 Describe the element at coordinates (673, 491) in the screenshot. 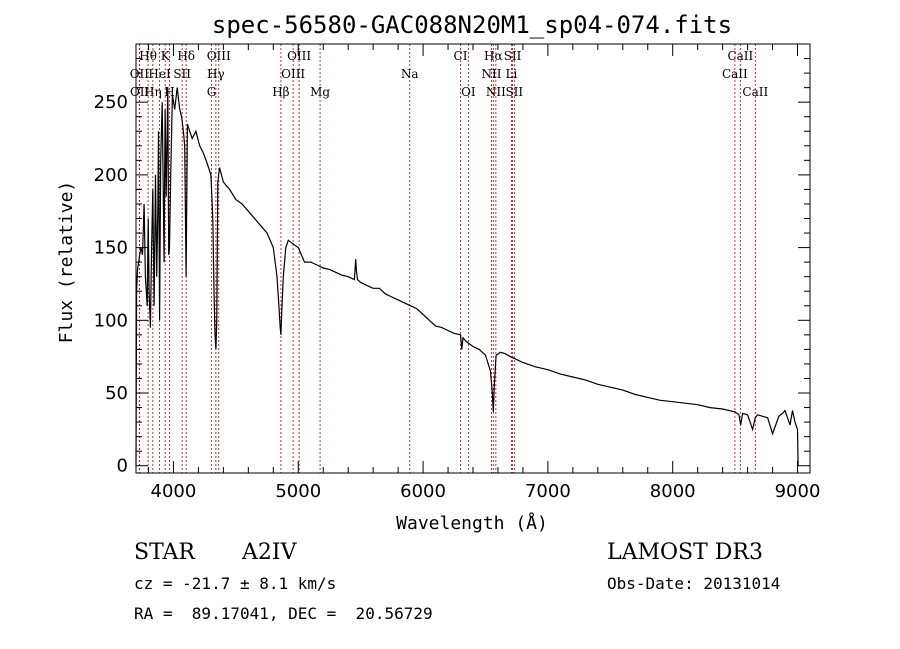

I see `x-tick-label: 8000` at that location.